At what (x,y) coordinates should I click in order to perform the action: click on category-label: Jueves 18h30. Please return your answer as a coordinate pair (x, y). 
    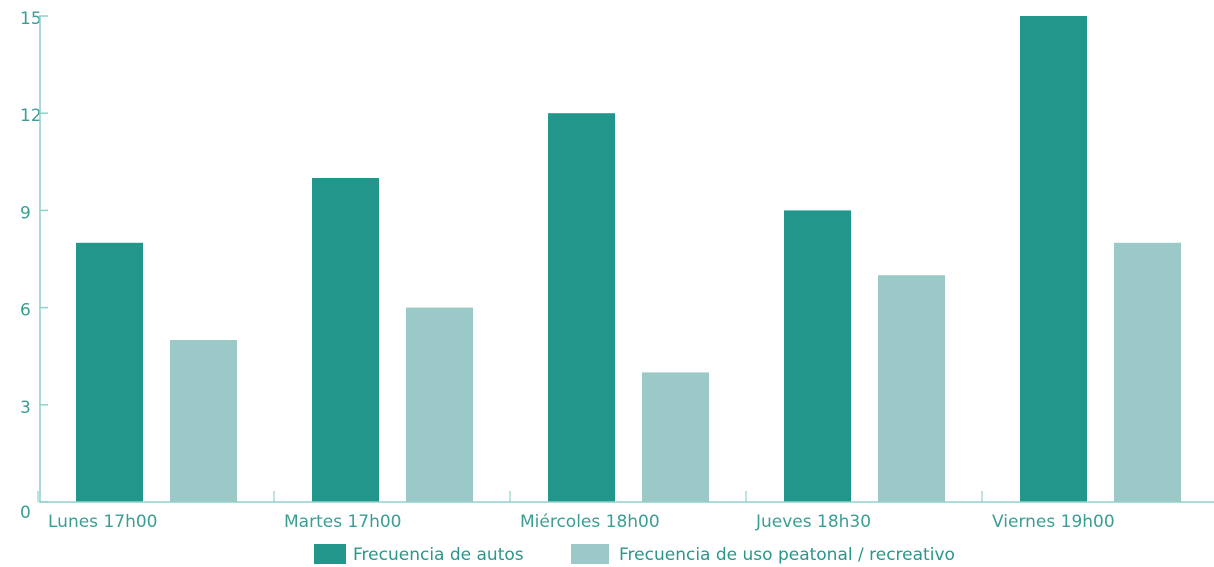
    Looking at the image, I should click on (813, 522).